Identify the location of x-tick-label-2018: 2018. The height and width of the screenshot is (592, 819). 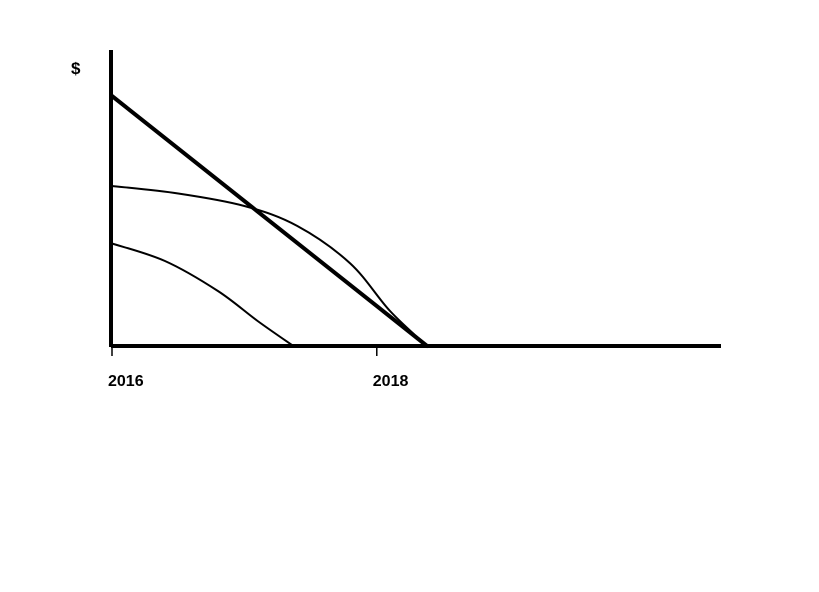
(391, 381).